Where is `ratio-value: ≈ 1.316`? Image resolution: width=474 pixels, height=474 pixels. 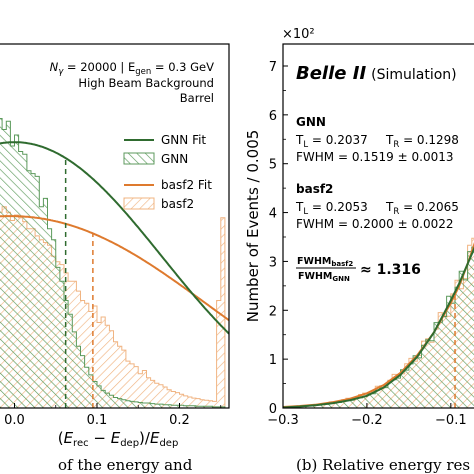
ratio-value: ≈ 1.316 is located at coordinates (390, 270).